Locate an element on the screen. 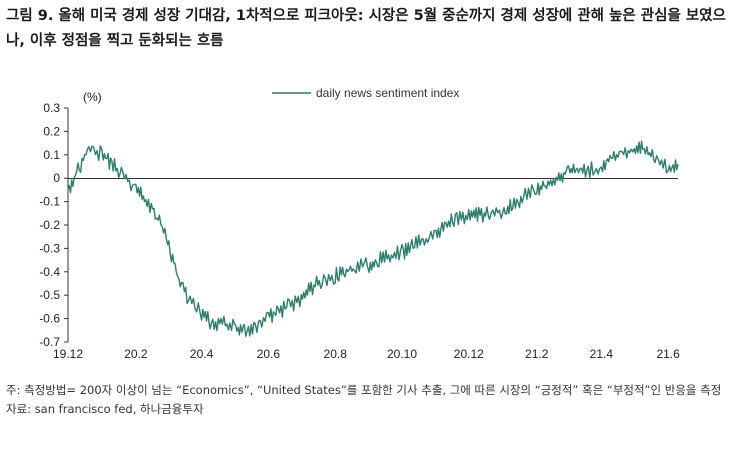 The width and height of the screenshot is (745, 461). x-tick-label: 21.4 is located at coordinates (602, 354).